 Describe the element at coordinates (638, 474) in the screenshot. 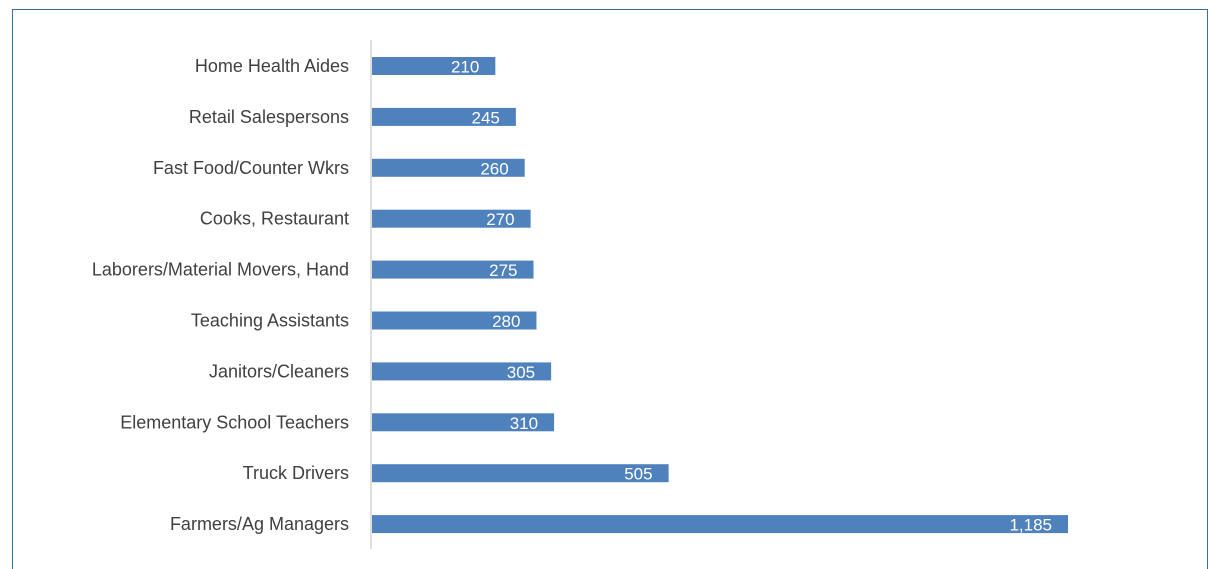

I see `data-label: 505` at that location.